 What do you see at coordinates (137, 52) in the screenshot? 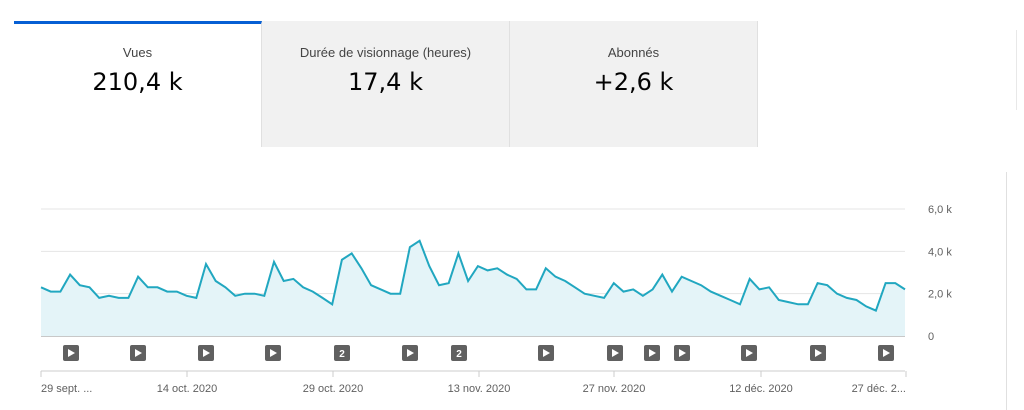
I see `tab-views-label: Vues` at bounding box center [137, 52].